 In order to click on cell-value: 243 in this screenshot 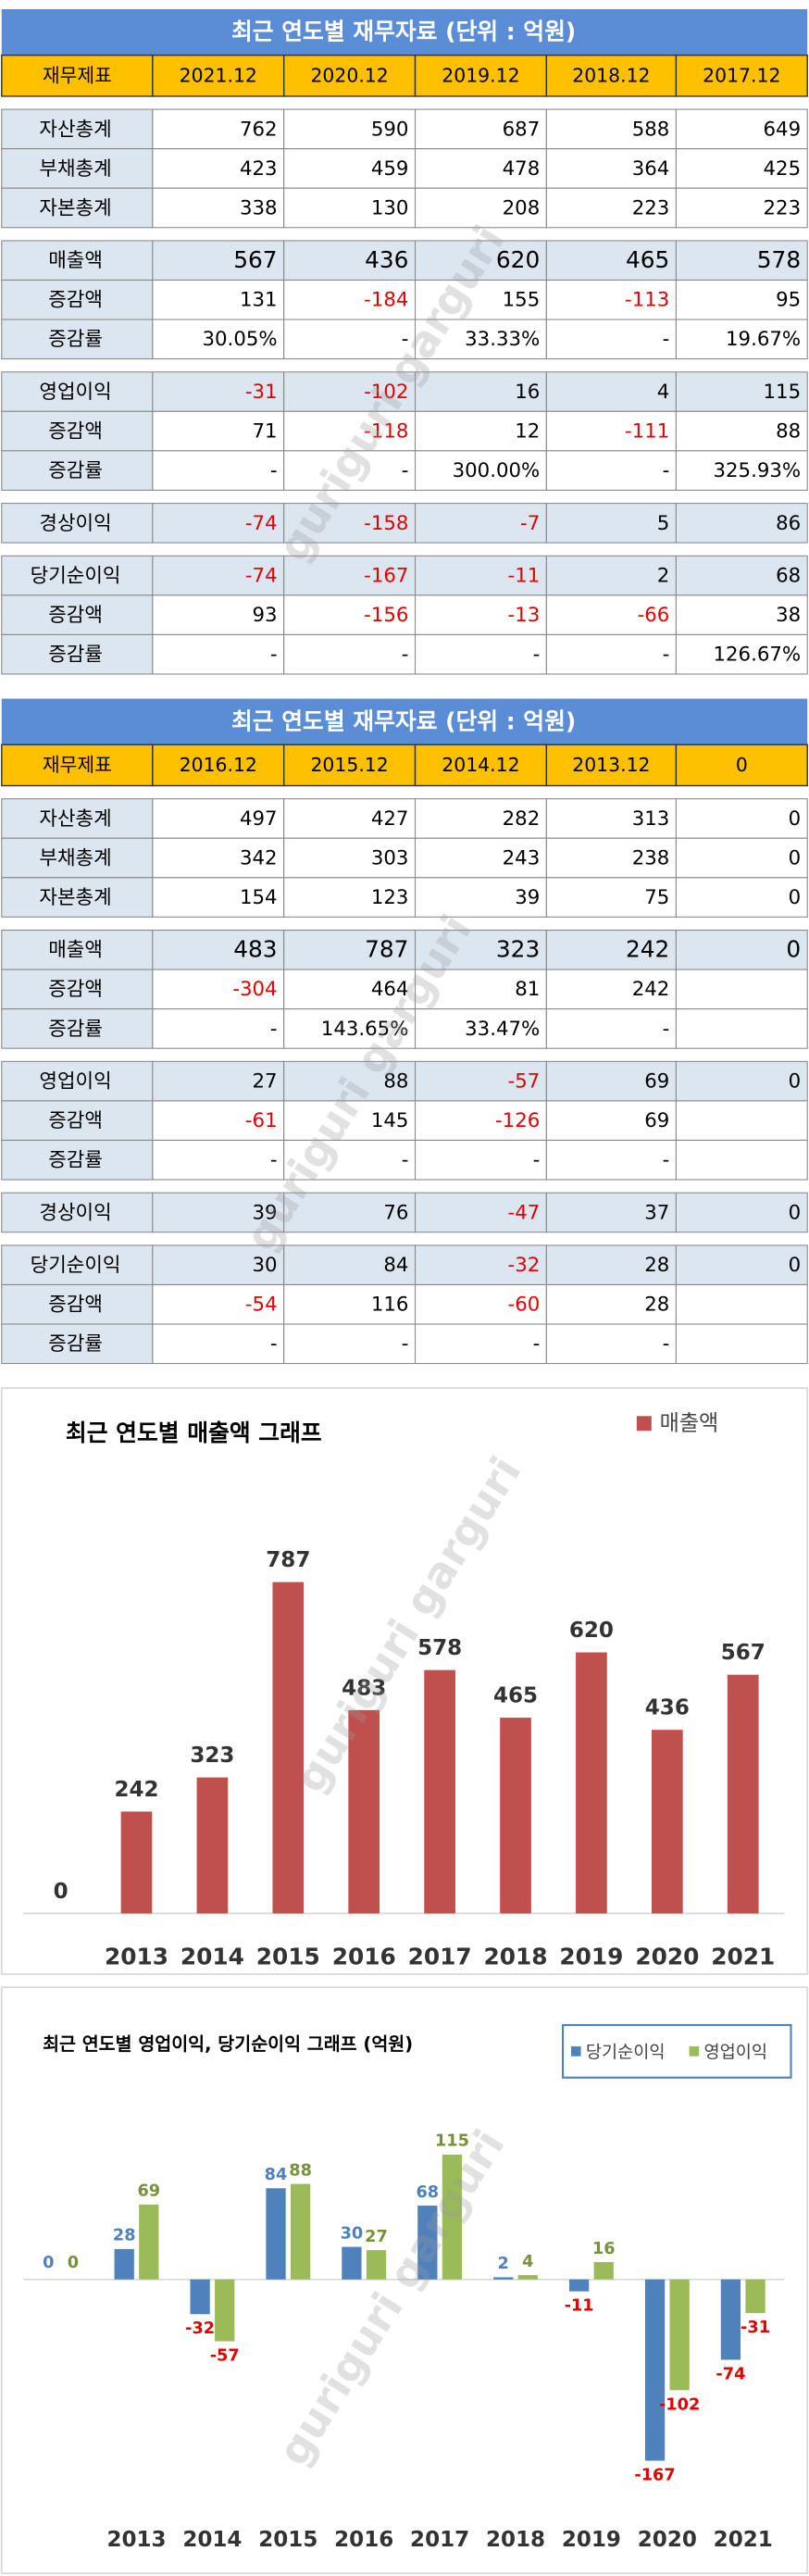, I will do `click(522, 858)`.